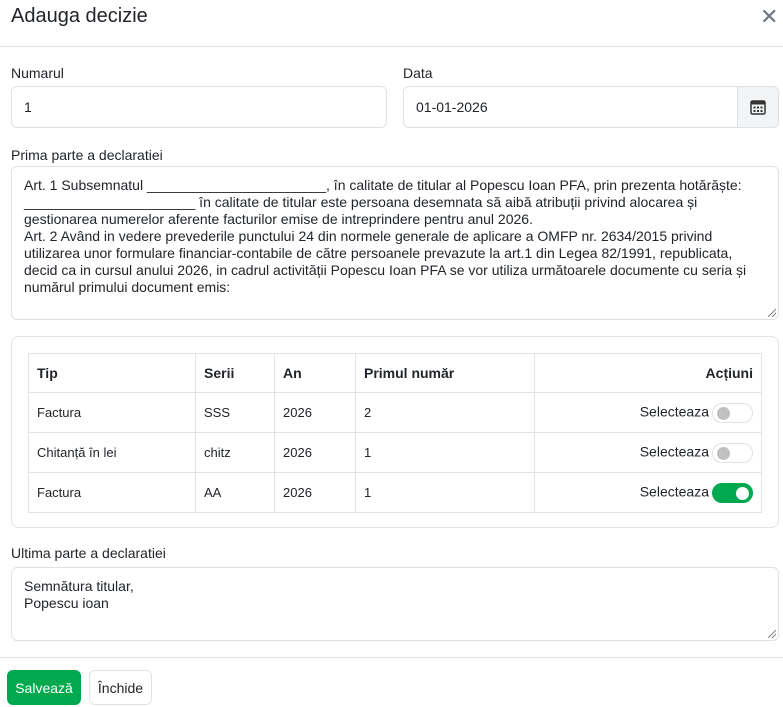 The image size is (783, 707). What do you see at coordinates (112, 452) in the screenshot?
I see `cell-tip: Chitanță în lei` at bounding box center [112, 452].